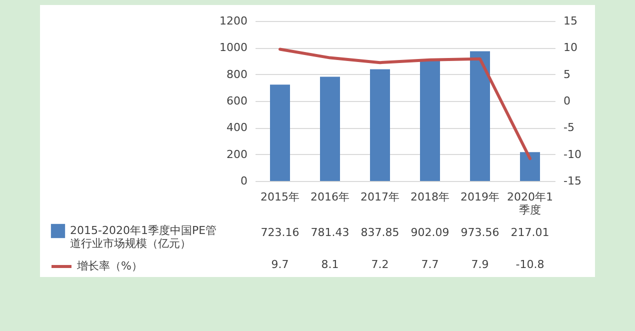  Describe the element at coordinates (234, 47) in the screenshot. I see `y-tick-label: 1000` at that location.